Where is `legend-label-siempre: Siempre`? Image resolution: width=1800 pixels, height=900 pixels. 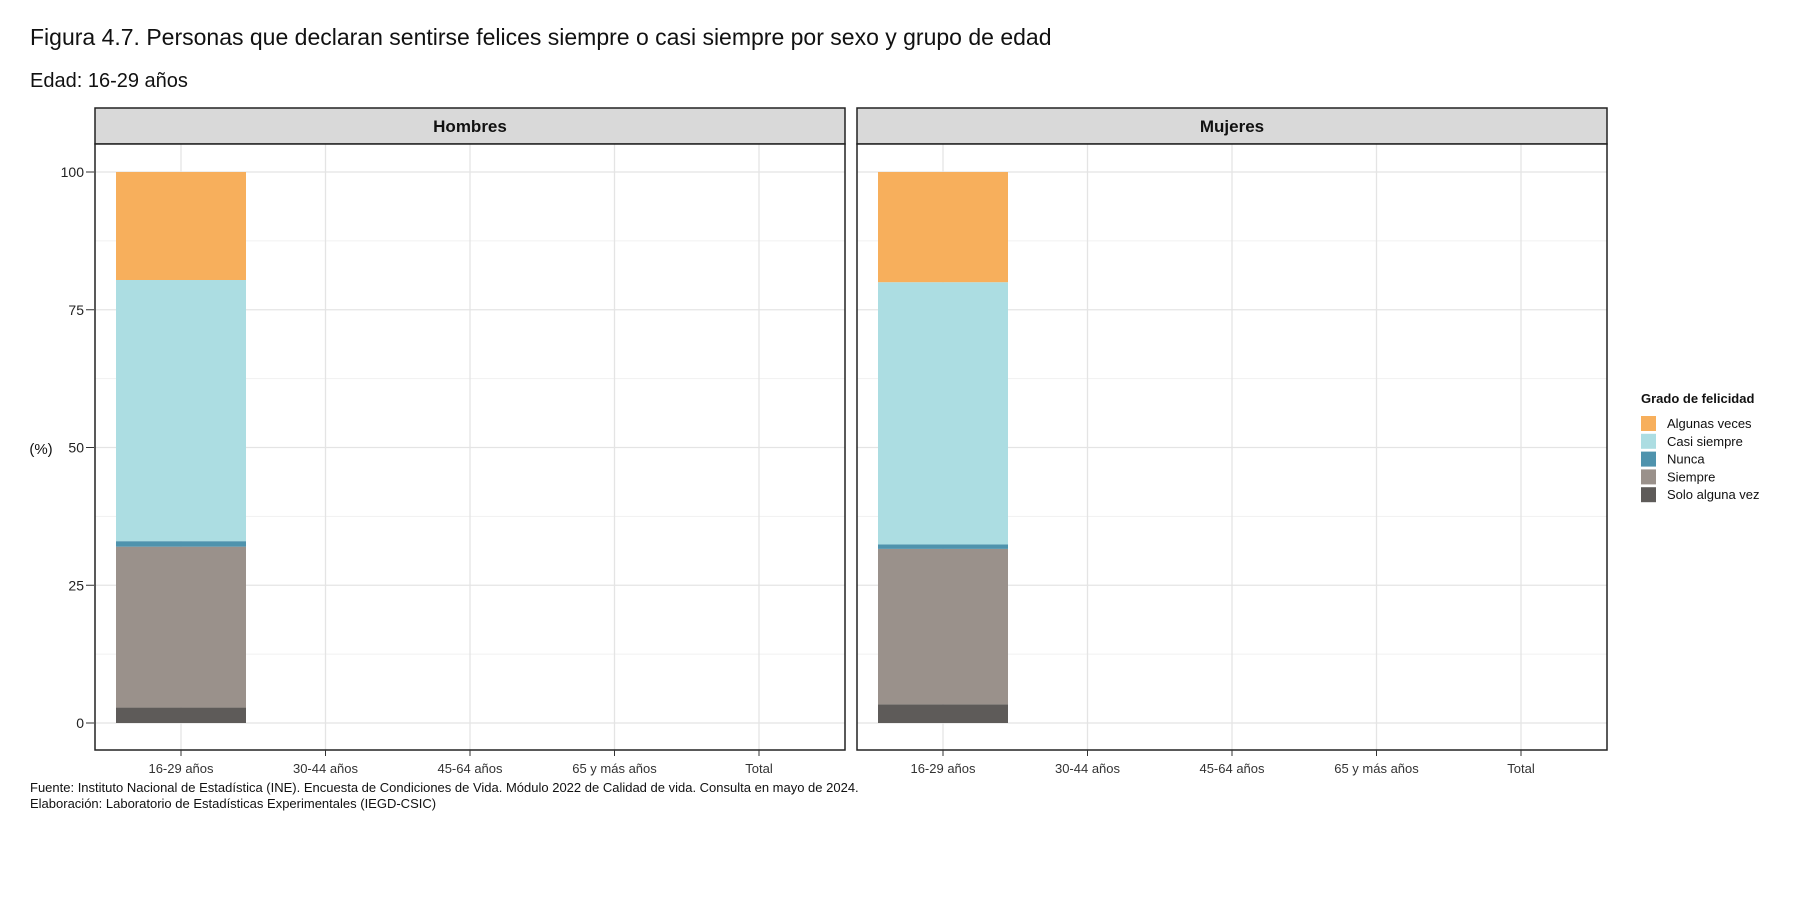 legend-label-siempre: Siempre is located at coordinates (1691, 476).